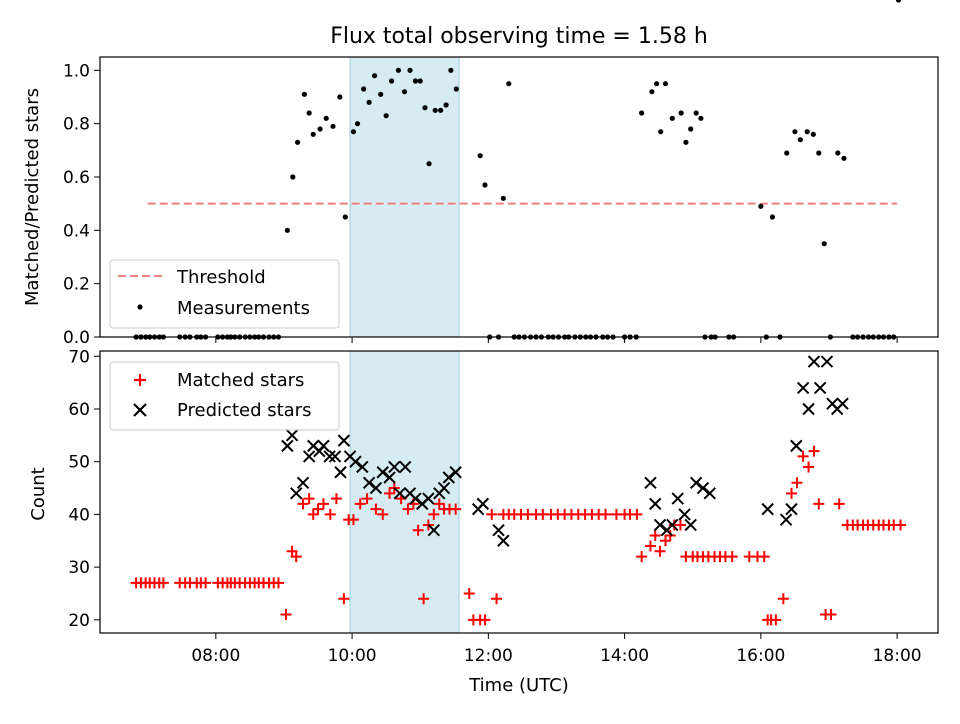 The image size is (960, 724). Describe the element at coordinates (404, 197) in the screenshot. I see `top-highlight-span` at that location.